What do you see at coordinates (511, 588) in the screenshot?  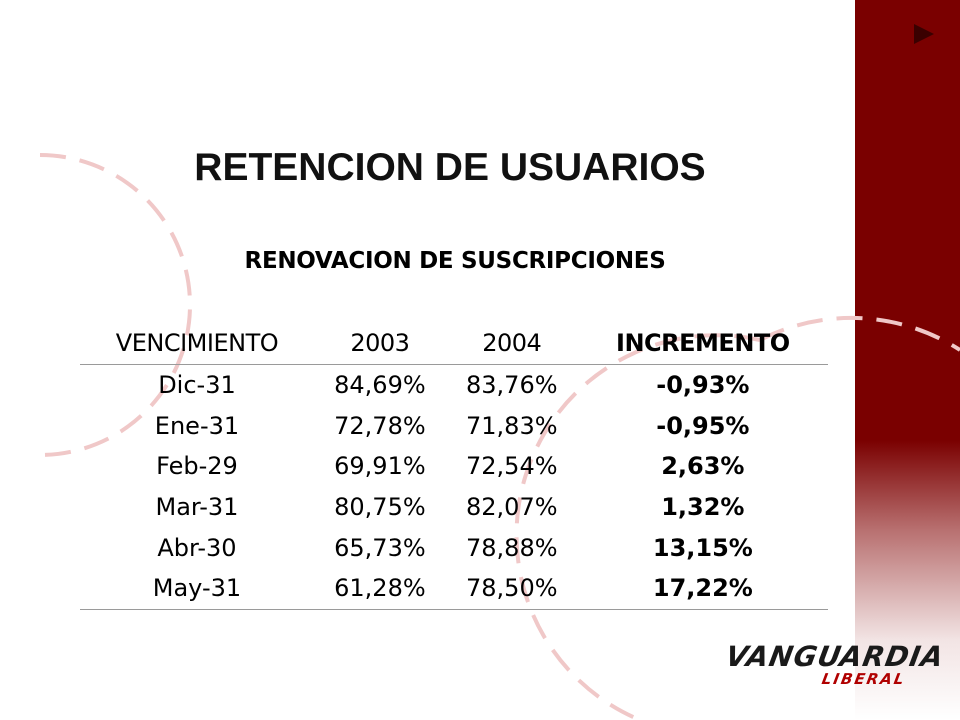 I see `cell-2004: 78,50%` at bounding box center [511, 588].